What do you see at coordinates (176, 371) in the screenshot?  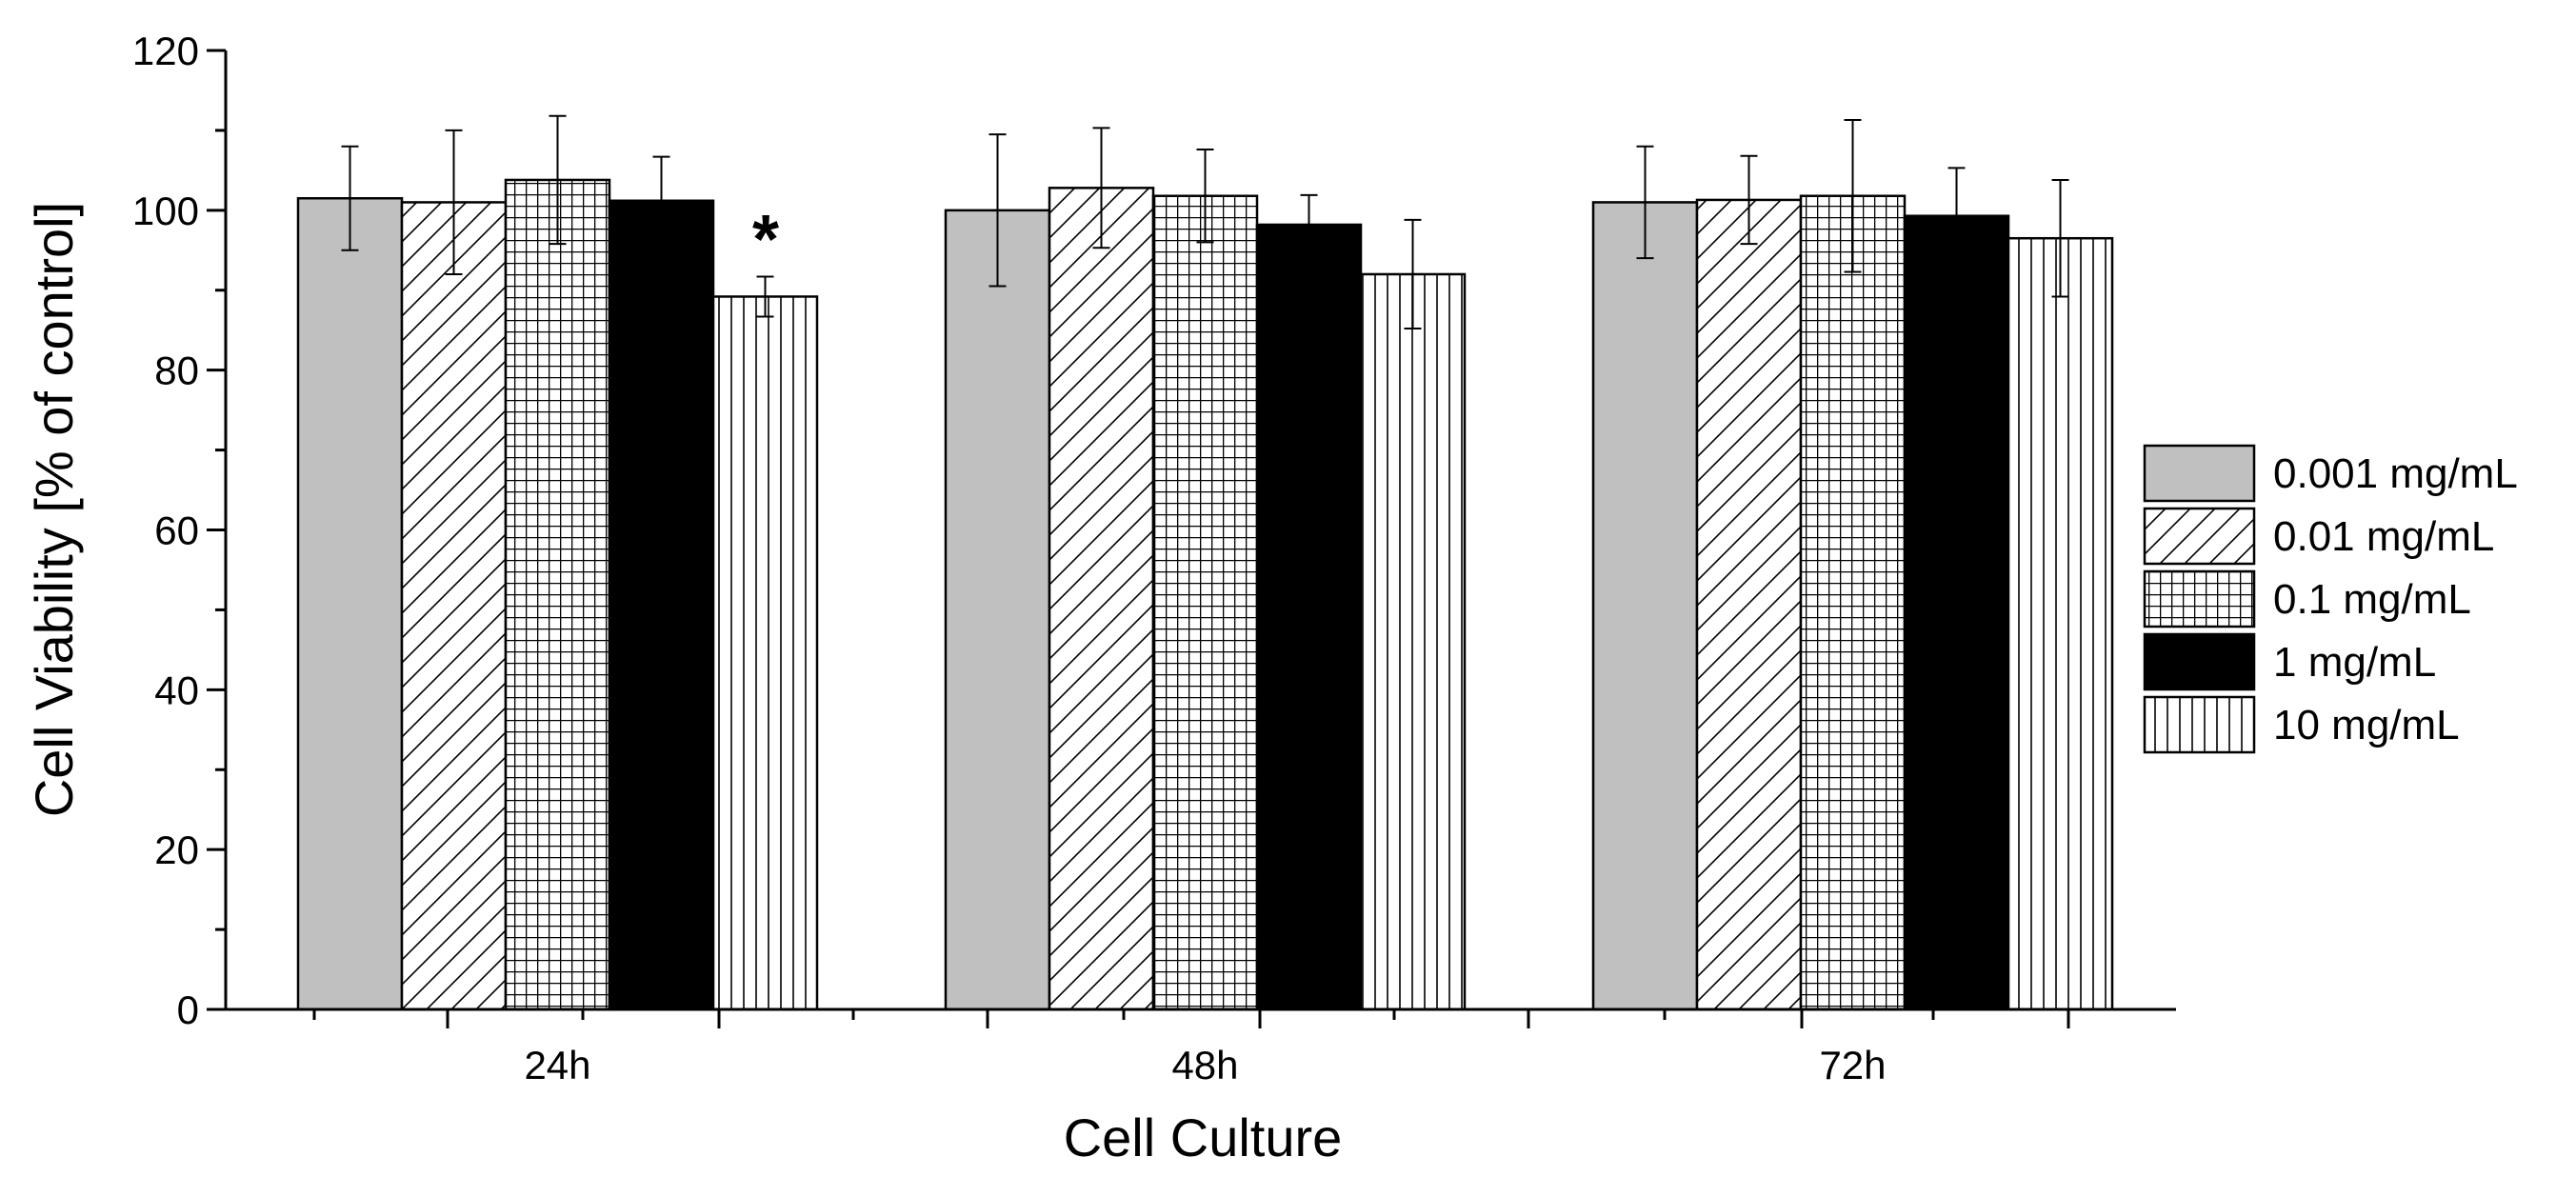 I see `y-tick-label: 80` at bounding box center [176, 371].